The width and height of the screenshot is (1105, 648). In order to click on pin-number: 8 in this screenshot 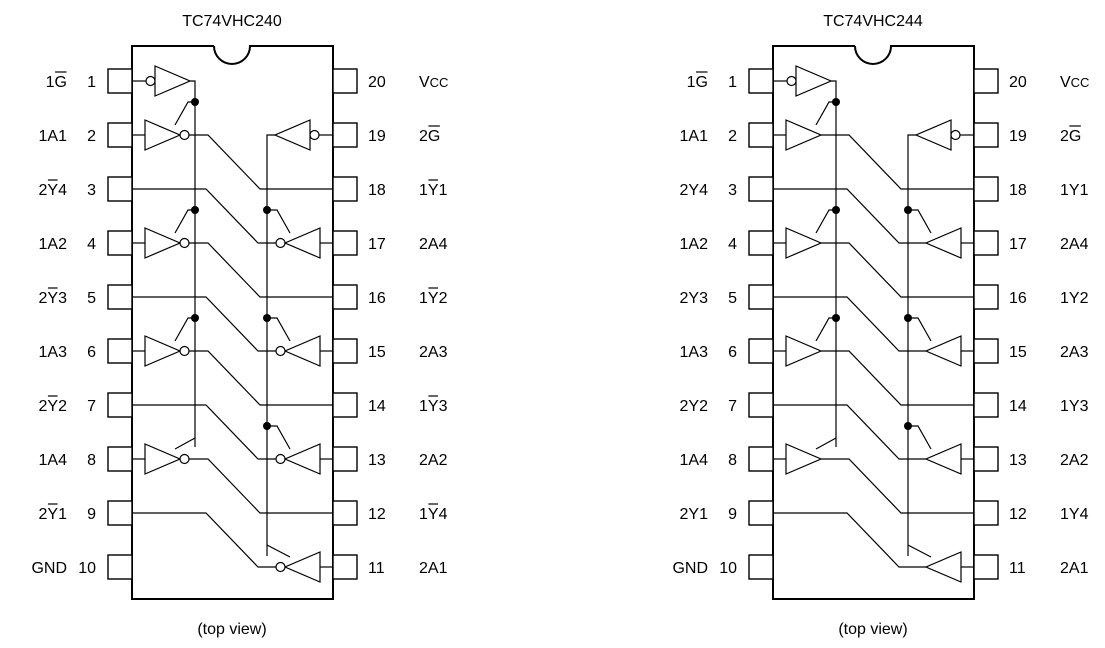, I will do `click(732, 460)`.